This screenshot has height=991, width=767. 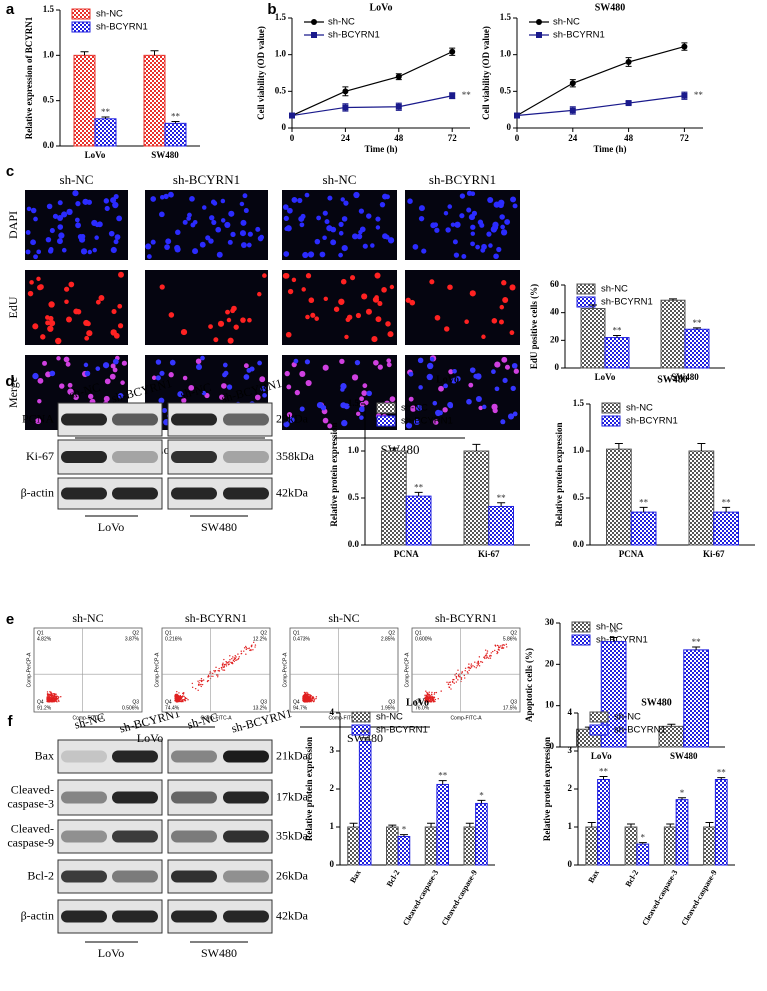 What do you see at coordinates (391, 702) in the screenshot?
I see `quadrant-label: Q3` at bounding box center [391, 702].